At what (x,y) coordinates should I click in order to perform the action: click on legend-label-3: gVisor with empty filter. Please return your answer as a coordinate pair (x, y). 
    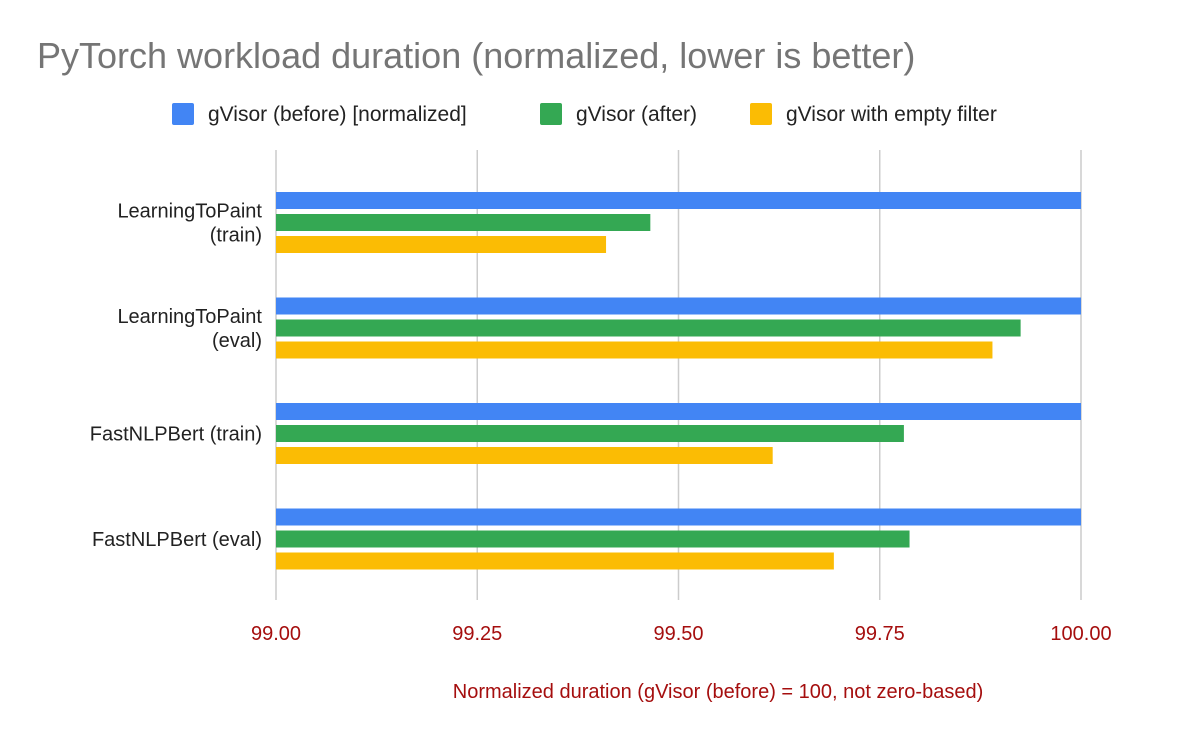
    Looking at the image, I should click on (891, 114).